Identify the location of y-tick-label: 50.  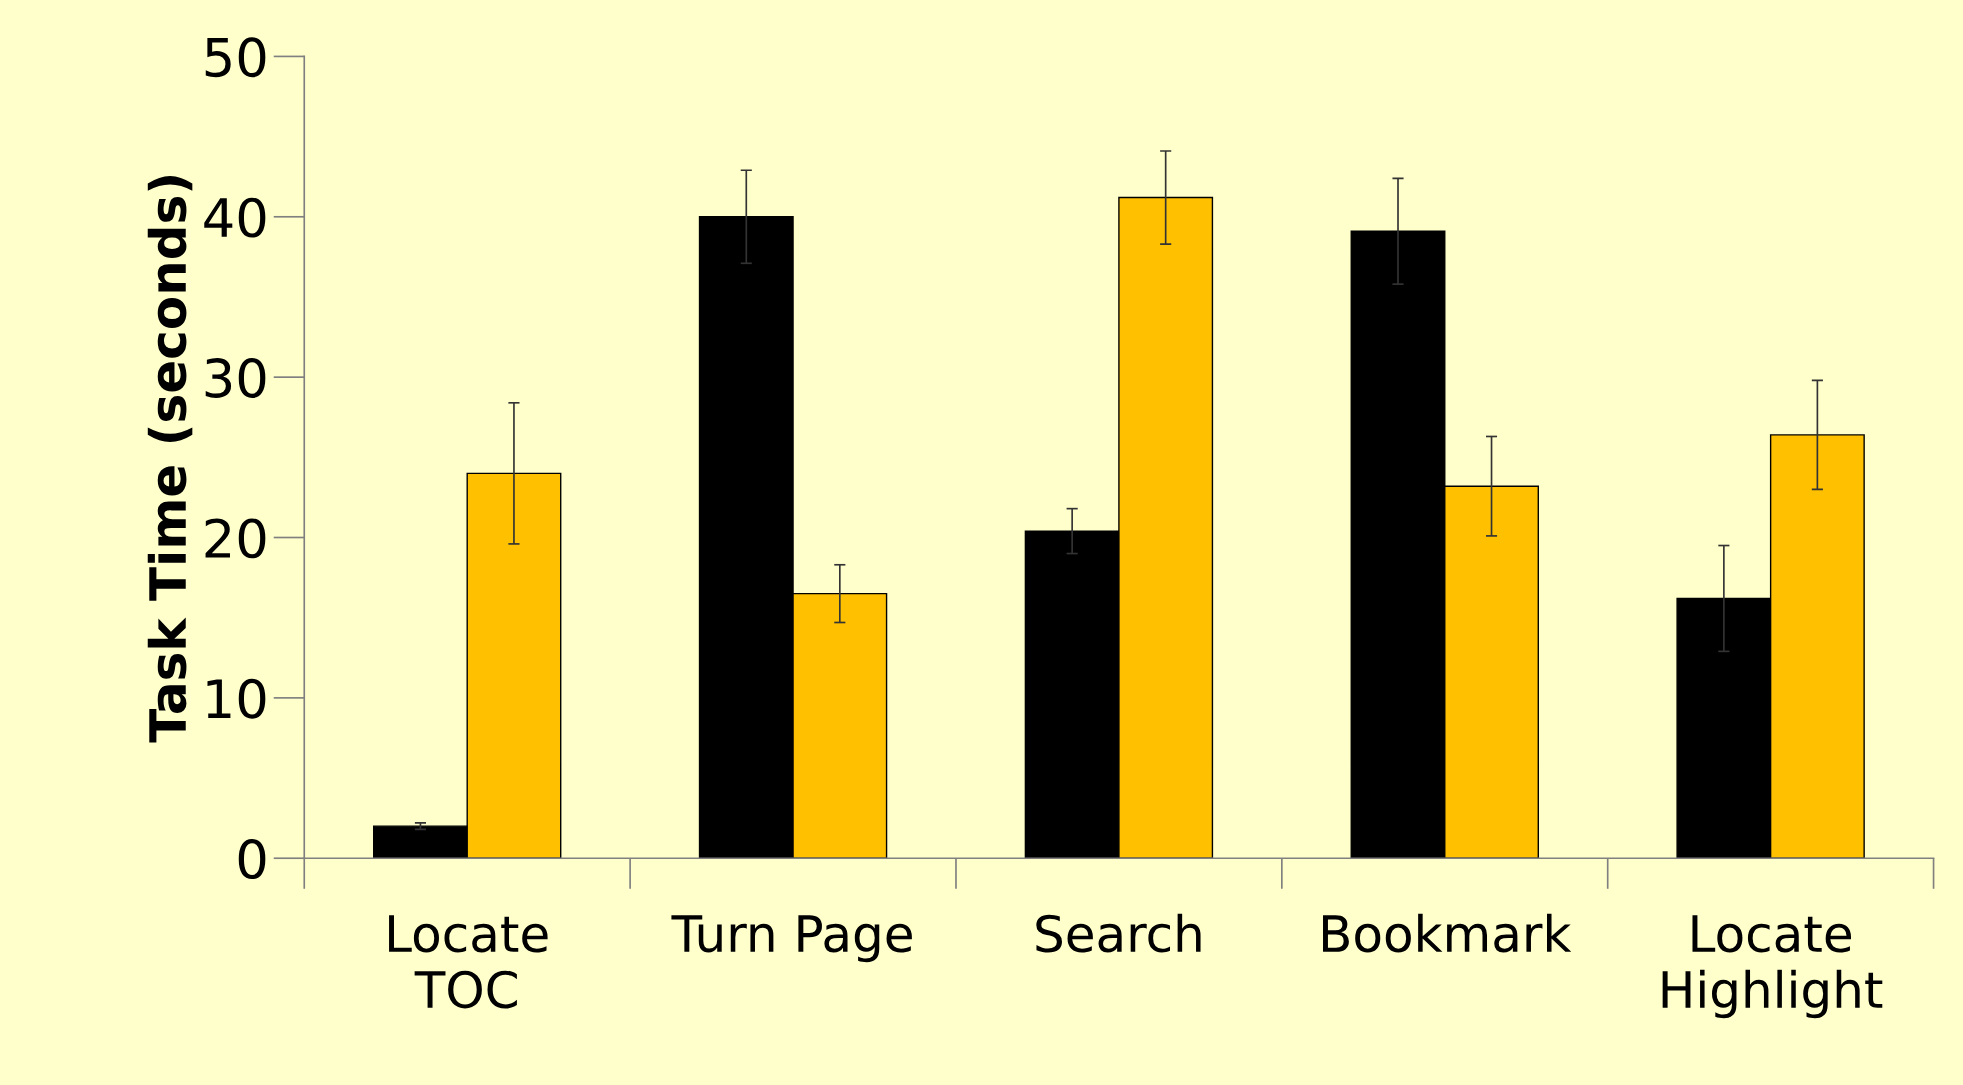
(235, 57).